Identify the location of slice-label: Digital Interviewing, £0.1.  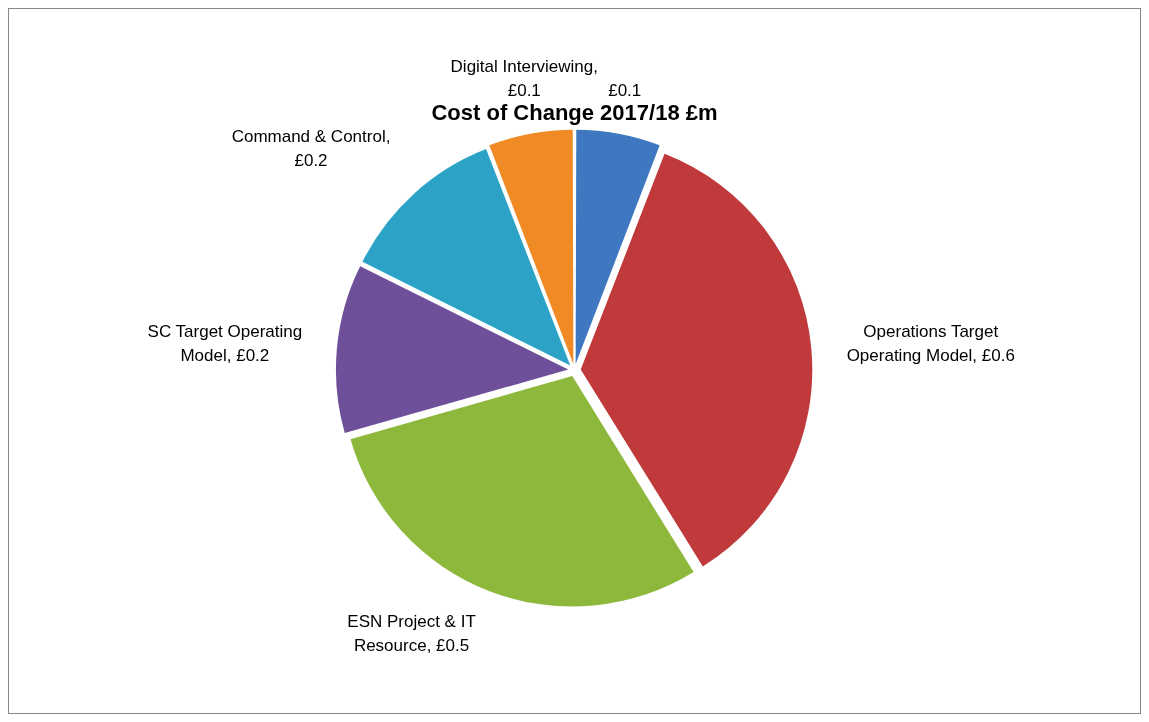
(524, 79).